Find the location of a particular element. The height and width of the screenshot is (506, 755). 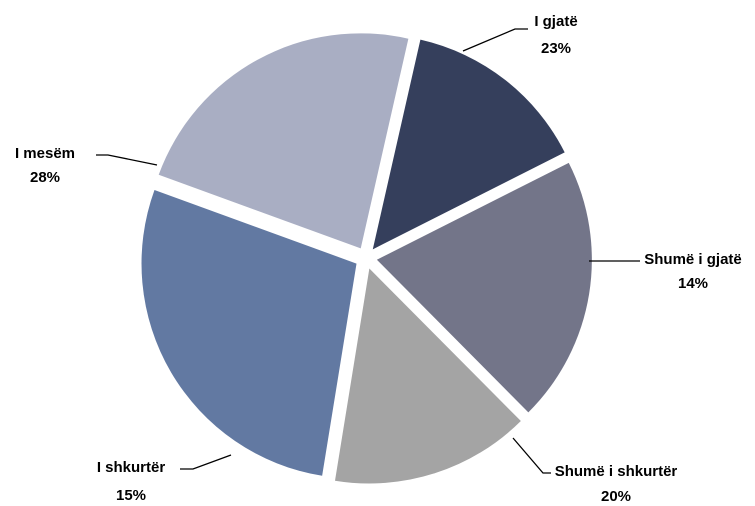

slice-value-shume-i-gjate: 14% is located at coordinates (693, 283).